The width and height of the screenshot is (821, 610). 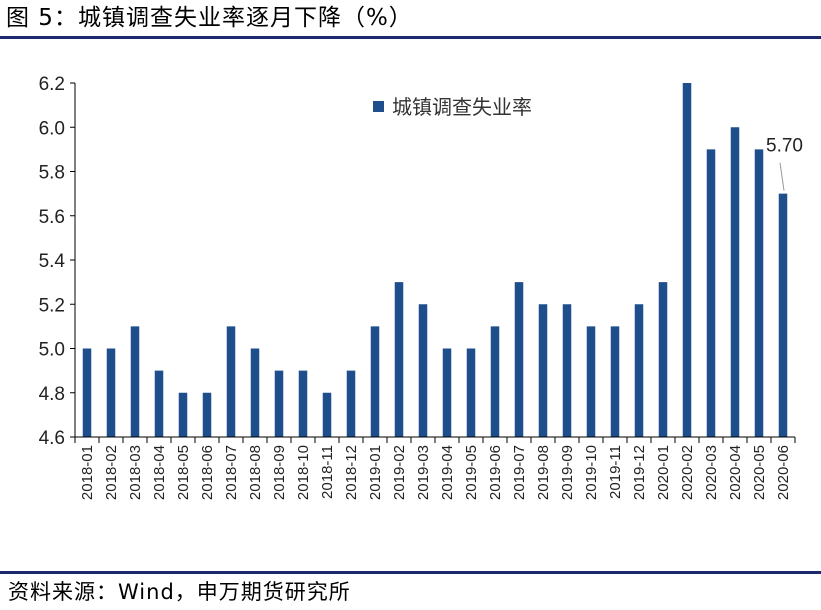 What do you see at coordinates (783, 472) in the screenshot?
I see `x-tick-label: 2020-06` at bounding box center [783, 472].